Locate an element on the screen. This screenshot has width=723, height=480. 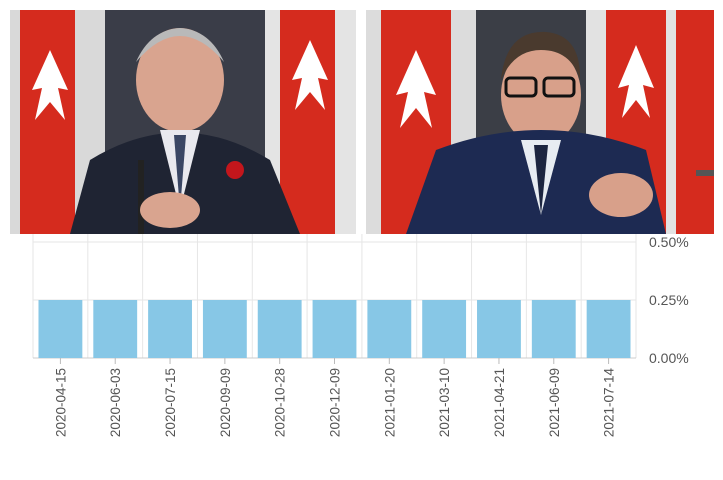
x-tick-label: 2020-07-15 is located at coordinates (170, 402).